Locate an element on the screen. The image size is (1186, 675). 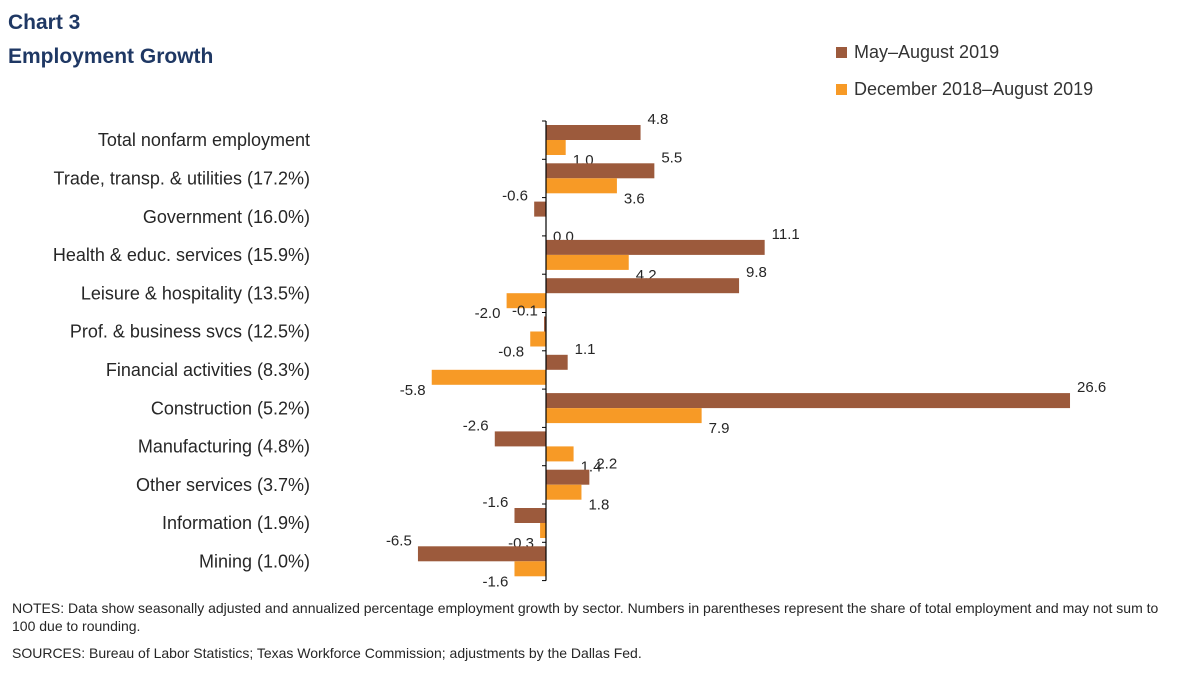
legend-label-series-1: May–August 2019 is located at coordinates (927, 52).